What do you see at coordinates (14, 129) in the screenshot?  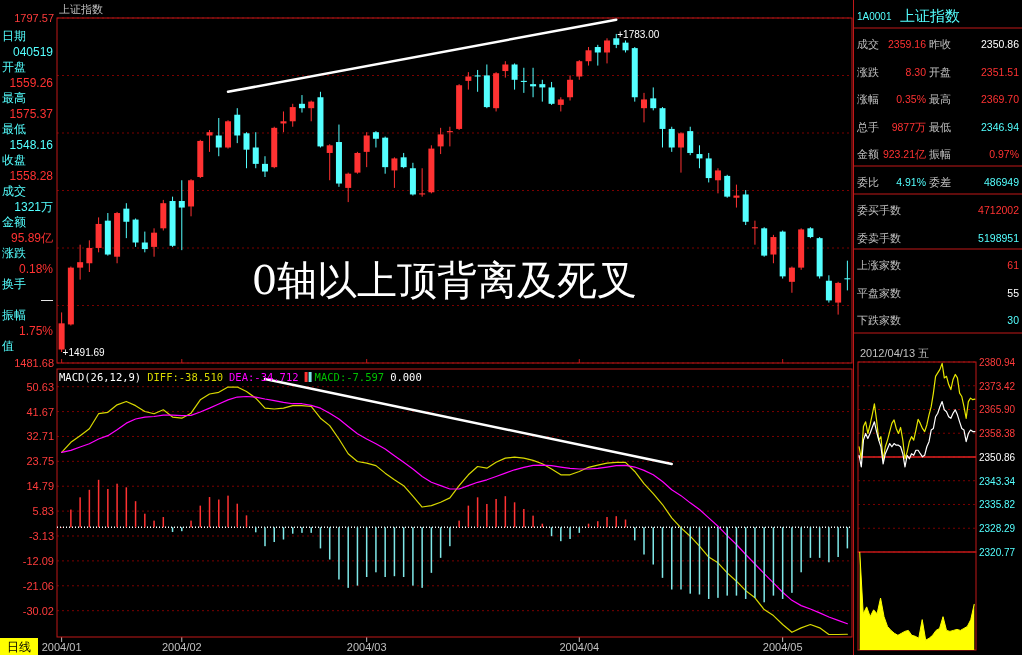 I see `text: 最低` at bounding box center [14, 129].